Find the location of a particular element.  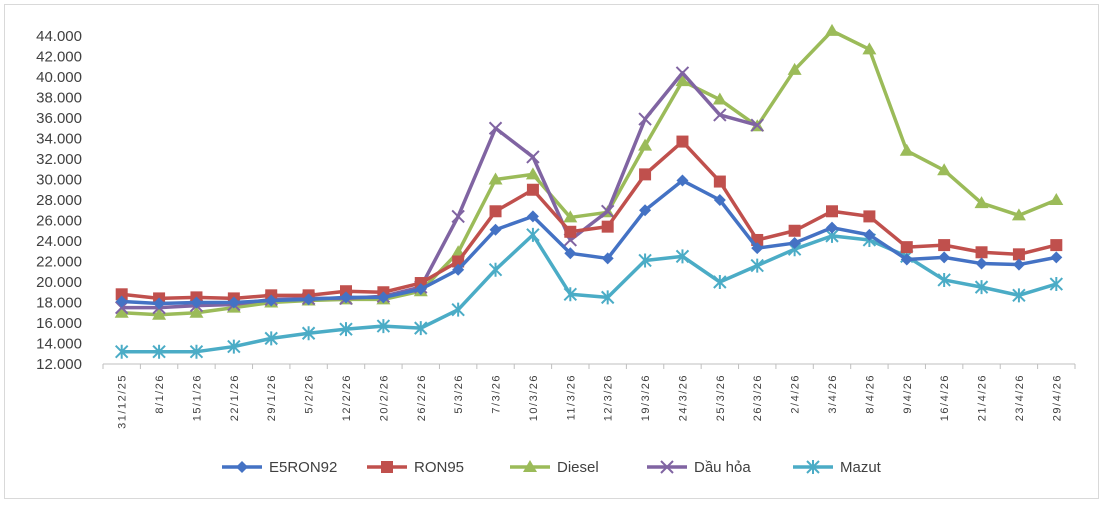

x-tick-label: 21/4/26 is located at coordinates (983, 397).